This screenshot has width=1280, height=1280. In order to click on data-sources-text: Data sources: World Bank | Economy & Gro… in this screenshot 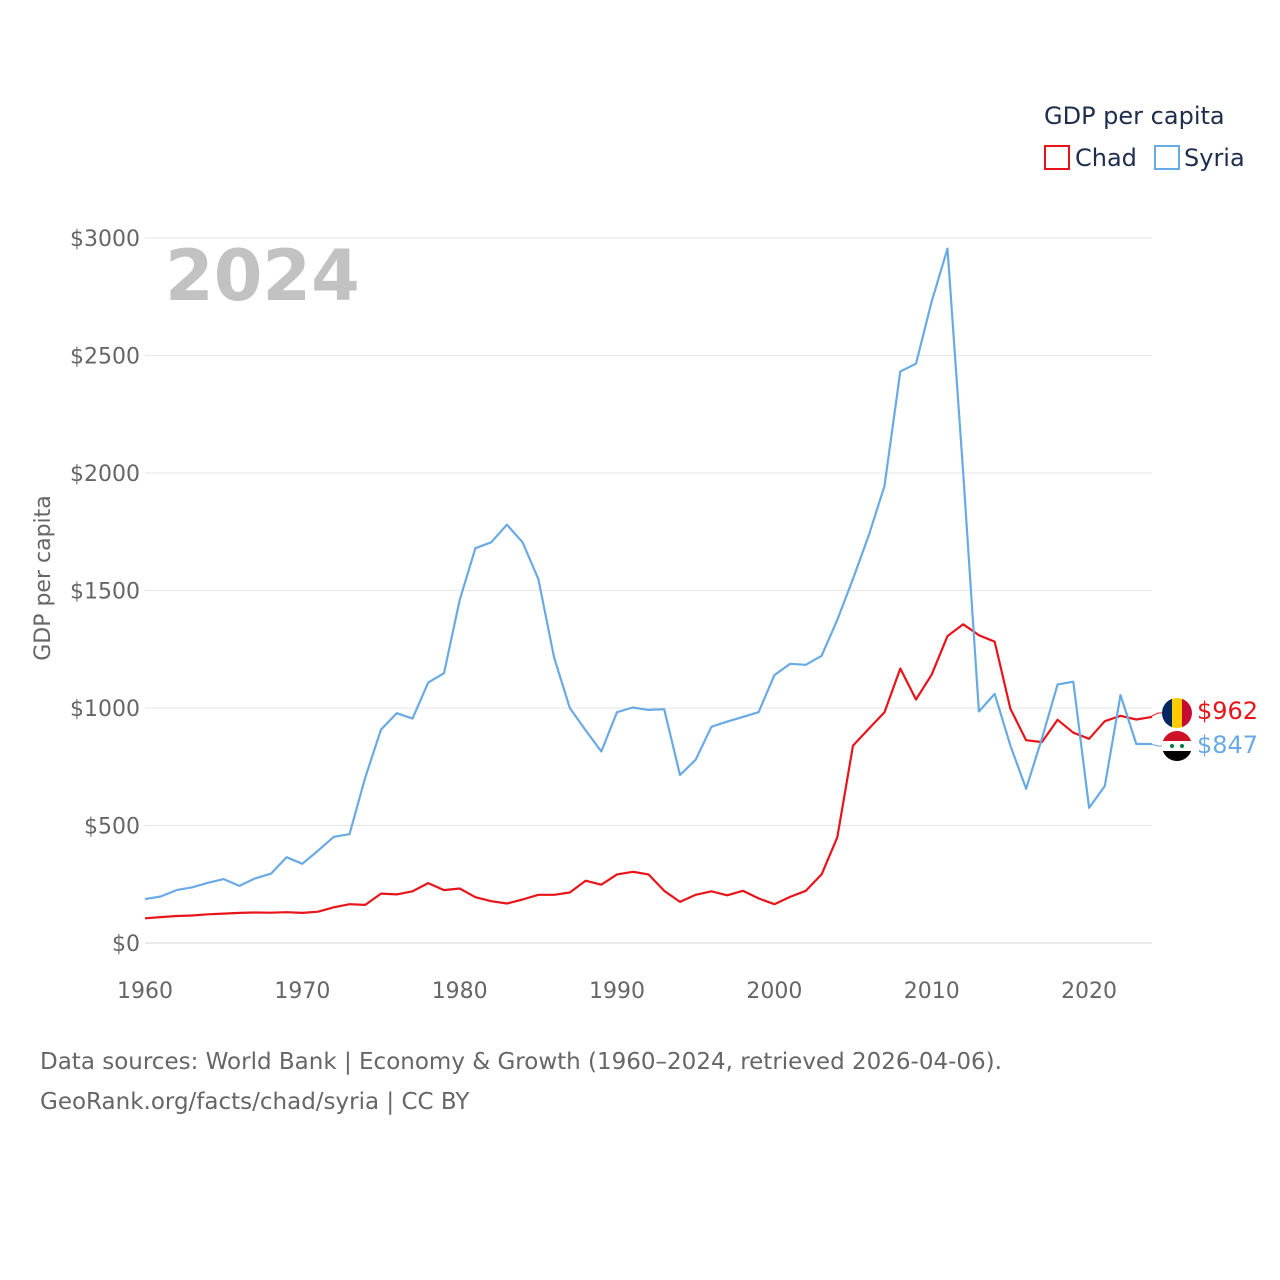, I will do `click(521, 1062)`.